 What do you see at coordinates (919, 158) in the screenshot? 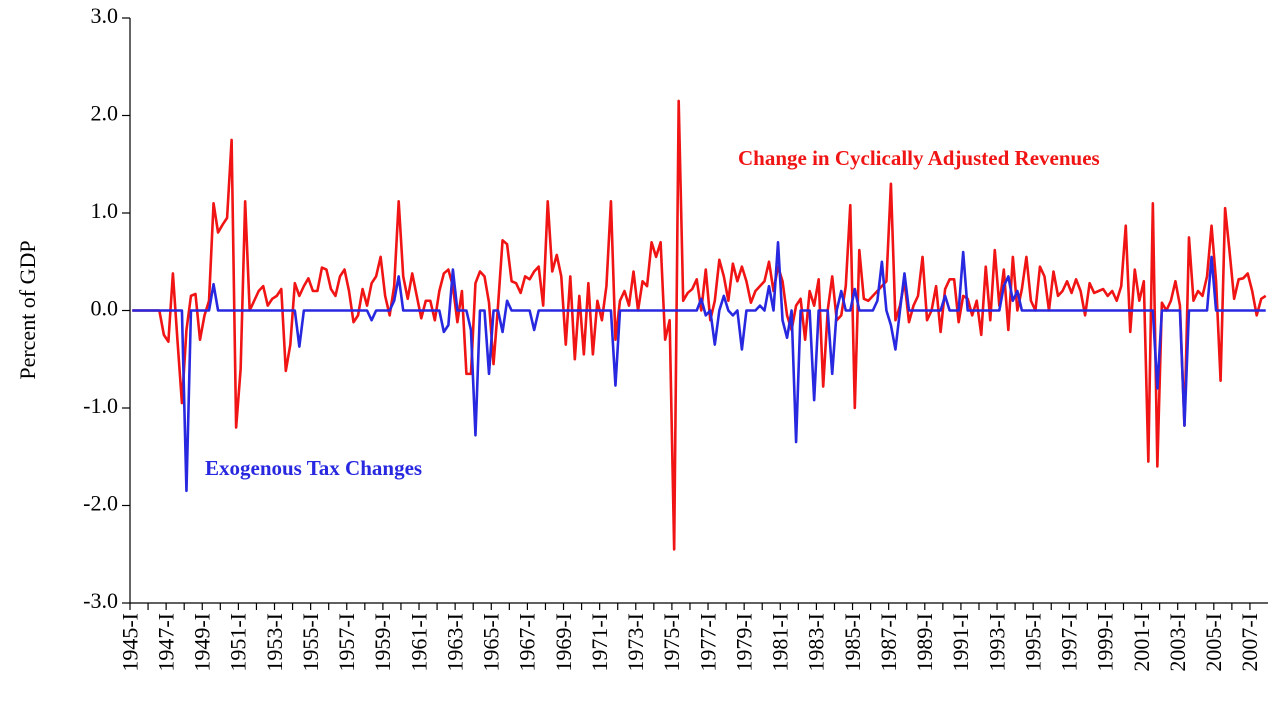
I see `series-label: Change in Cyclically Adjusted Revenues` at bounding box center [919, 158].